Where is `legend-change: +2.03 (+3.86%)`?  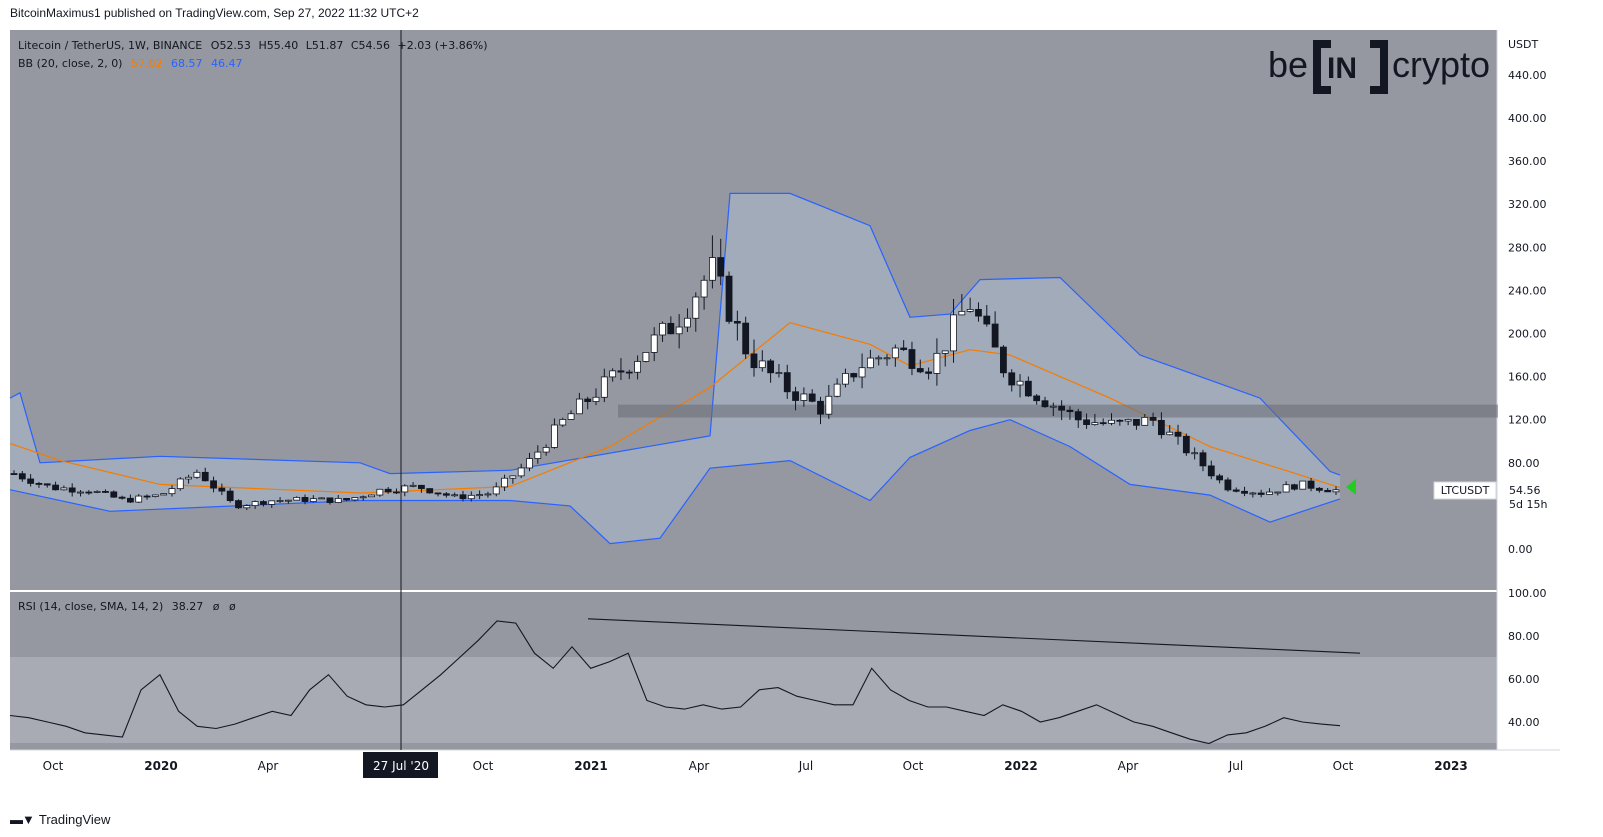
legend-change: +2.03 (+3.86%) is located at coordinates (443, 45).